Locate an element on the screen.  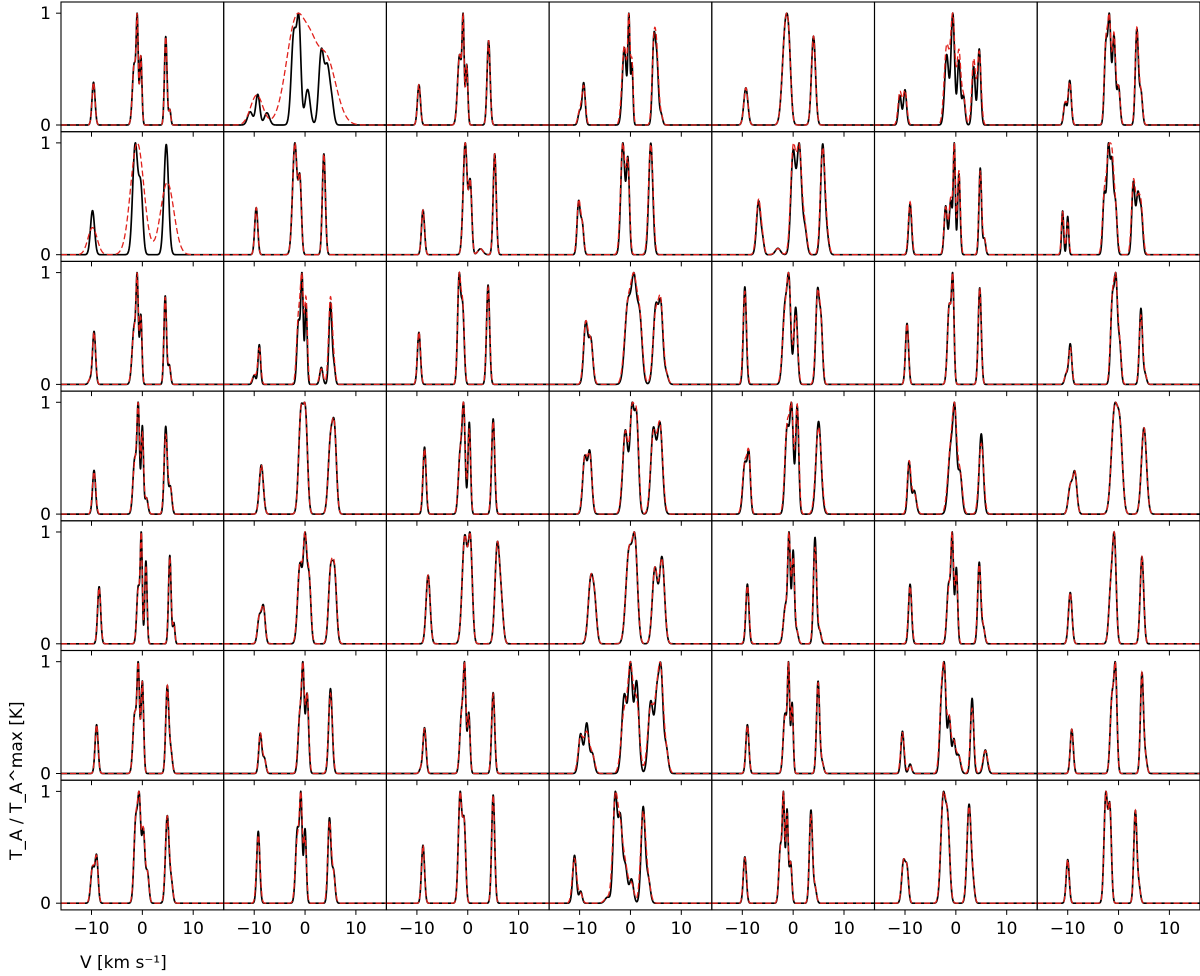
panel-r2-c4 is located at coordinates (793, 328).